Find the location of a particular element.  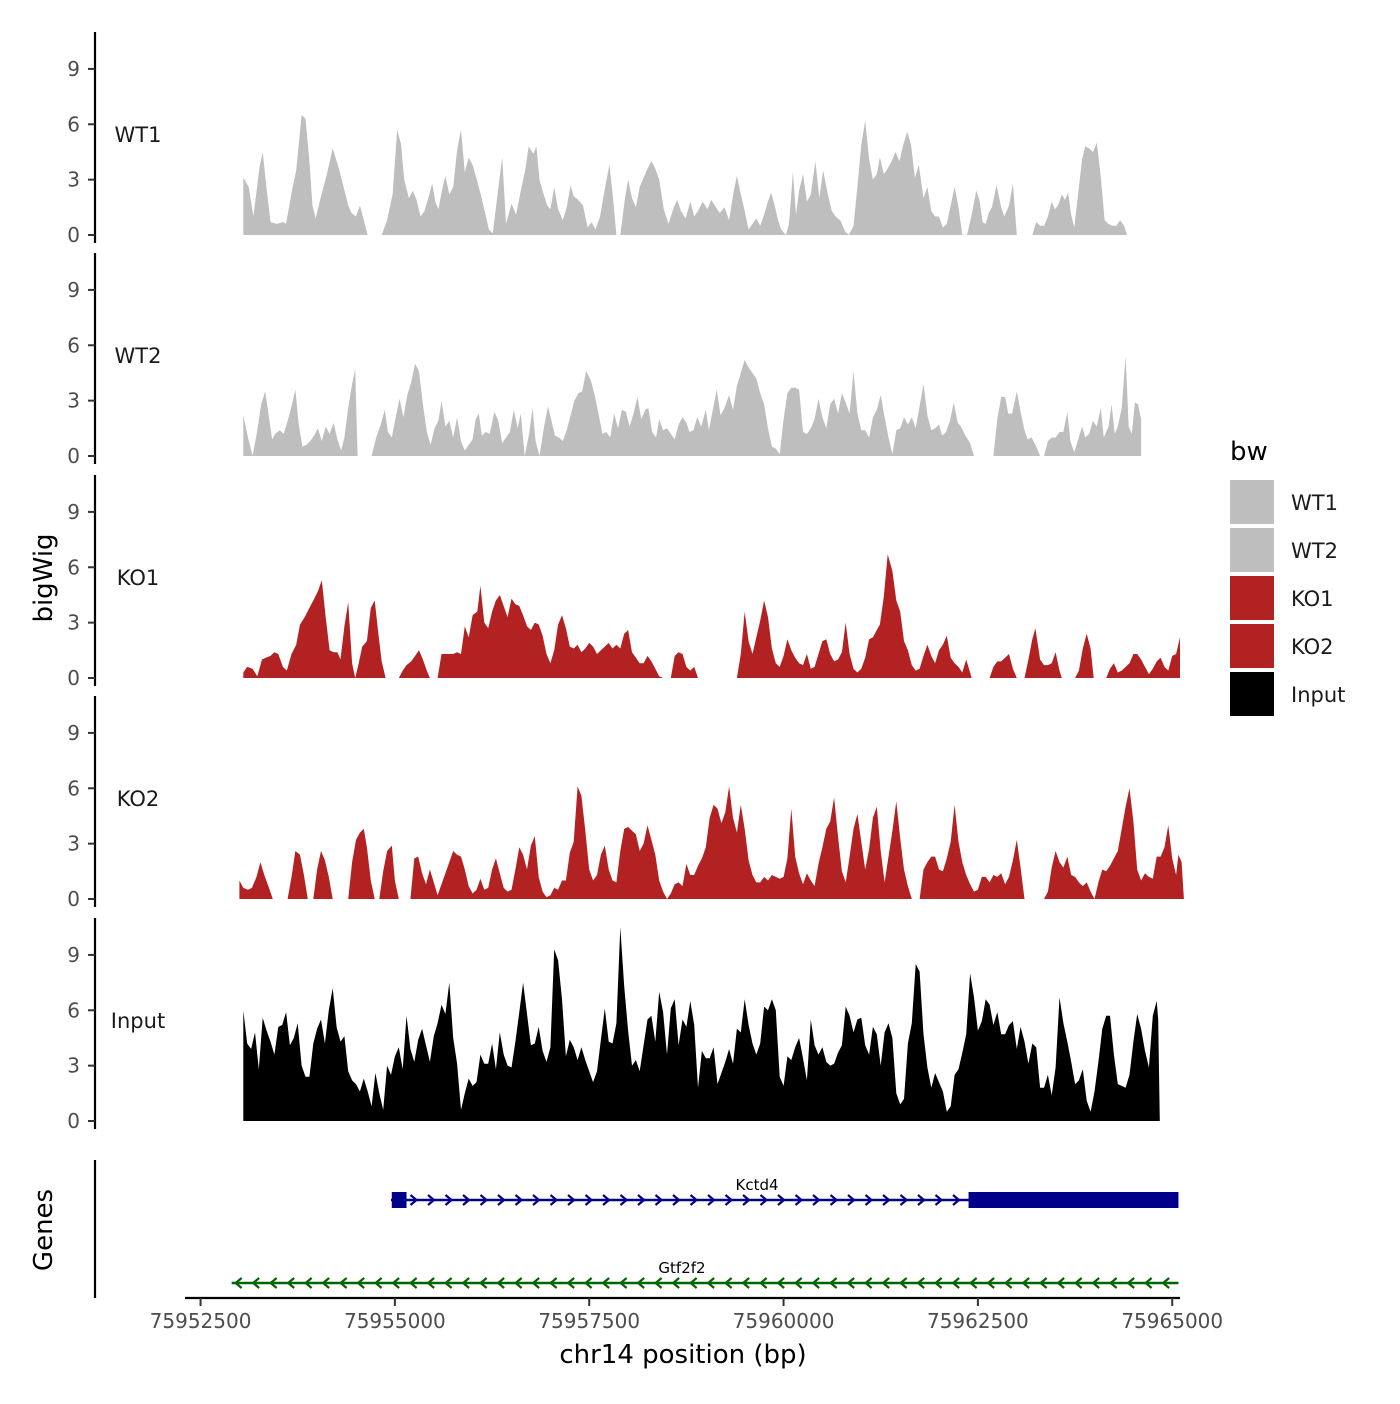

gene-gtf2f2: Gtf2f2 is located at coordinates (705, 1274).